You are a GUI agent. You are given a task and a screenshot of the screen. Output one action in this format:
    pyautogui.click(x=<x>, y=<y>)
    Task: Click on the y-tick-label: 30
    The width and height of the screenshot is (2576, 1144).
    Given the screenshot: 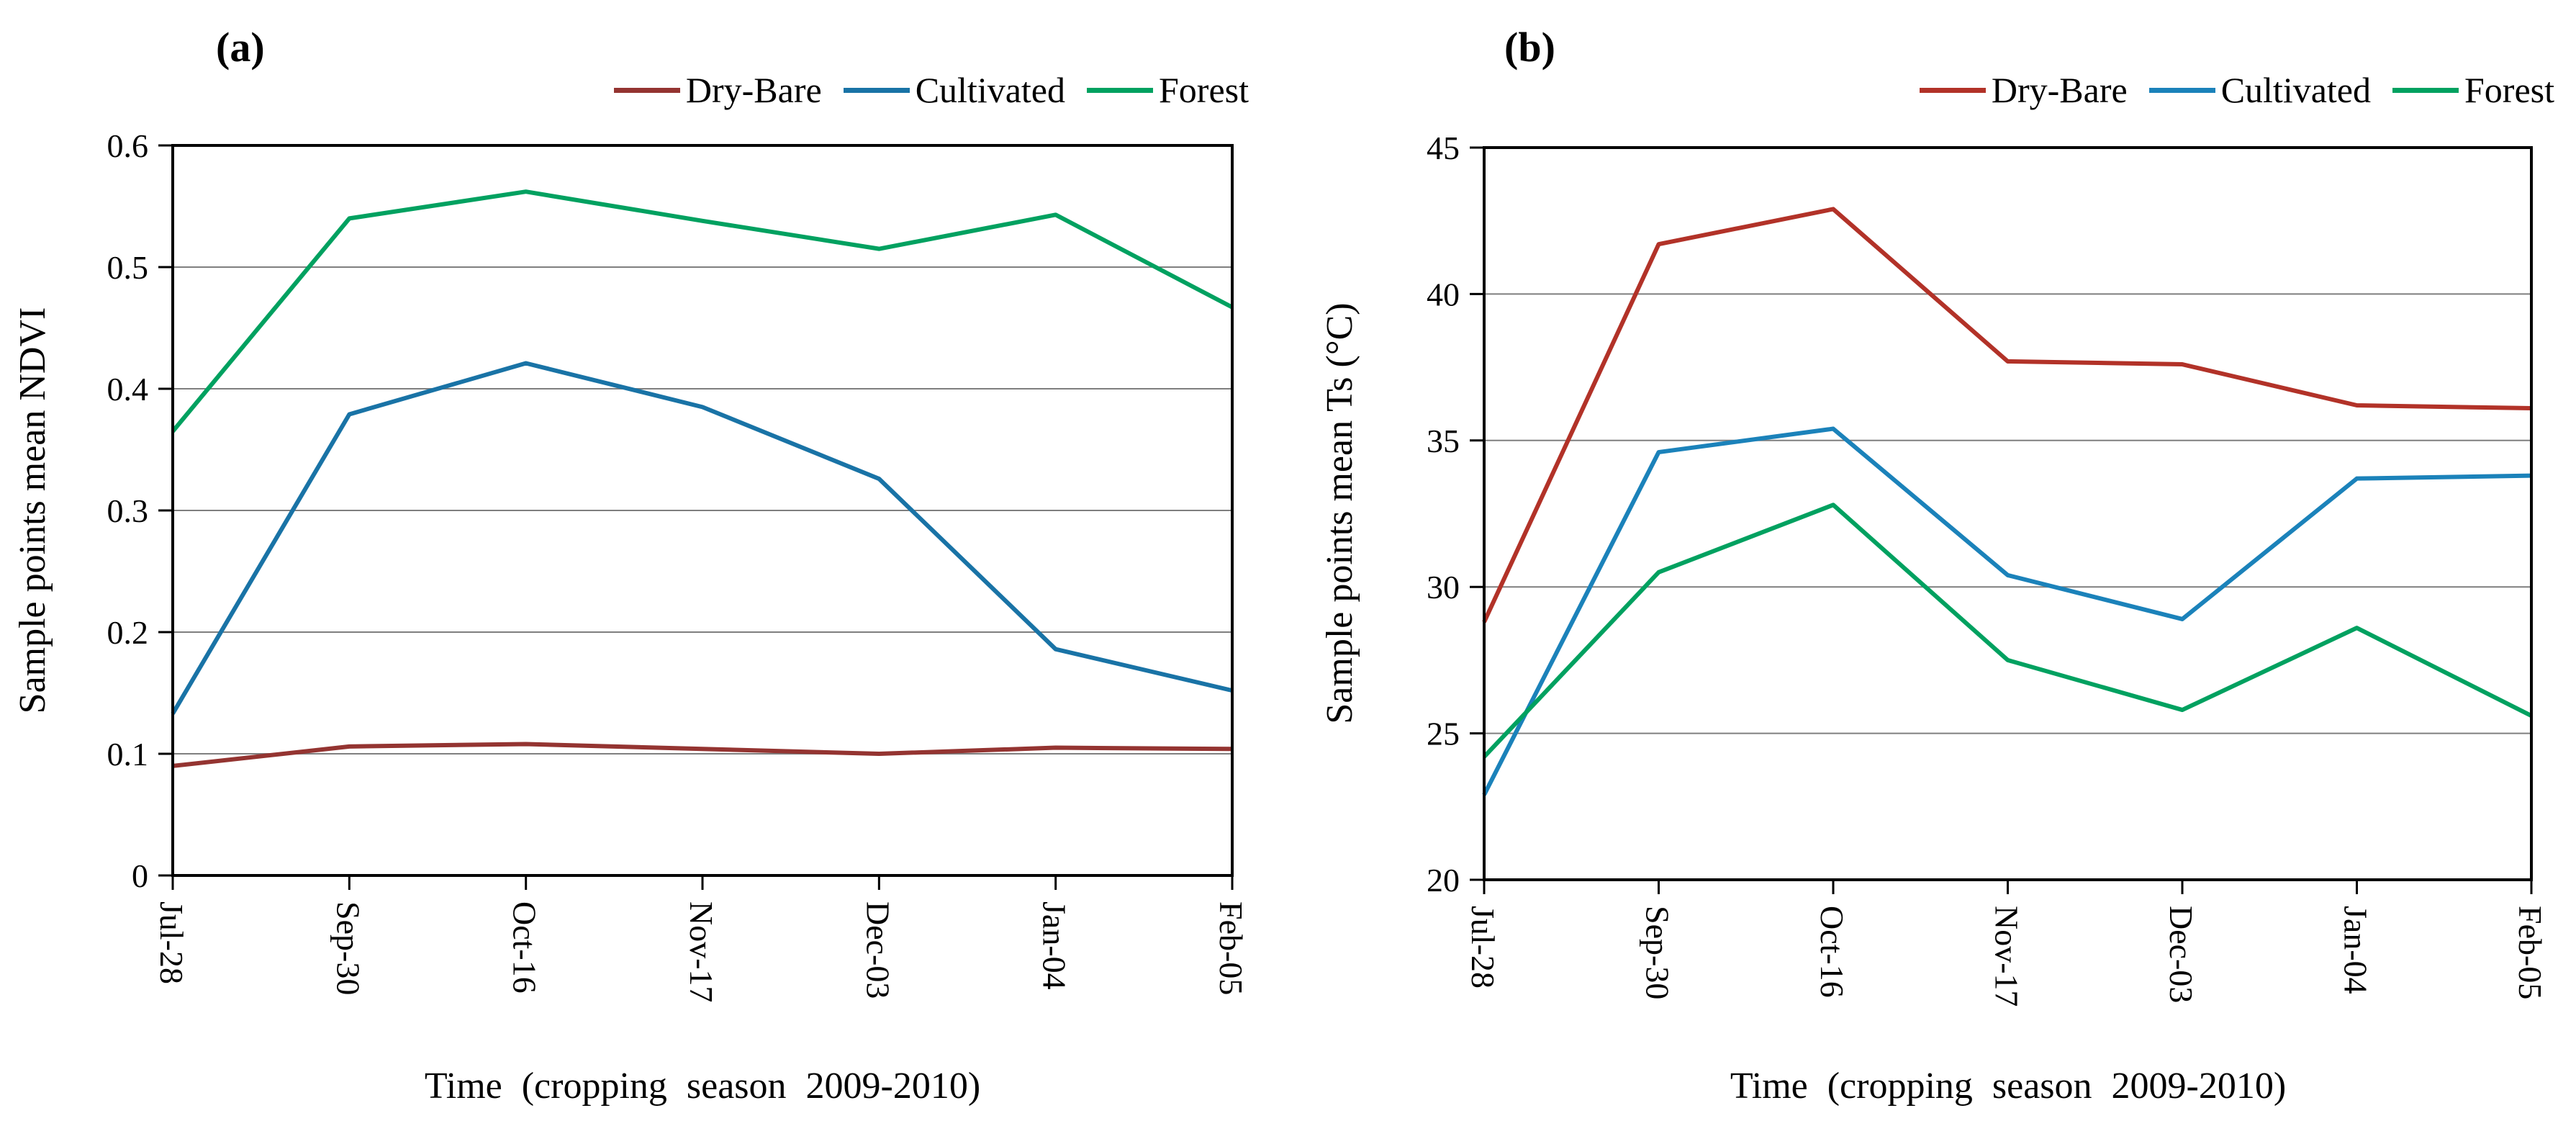 What is the action you would take?
    pyautogui.click(x=1443, y=587)
    